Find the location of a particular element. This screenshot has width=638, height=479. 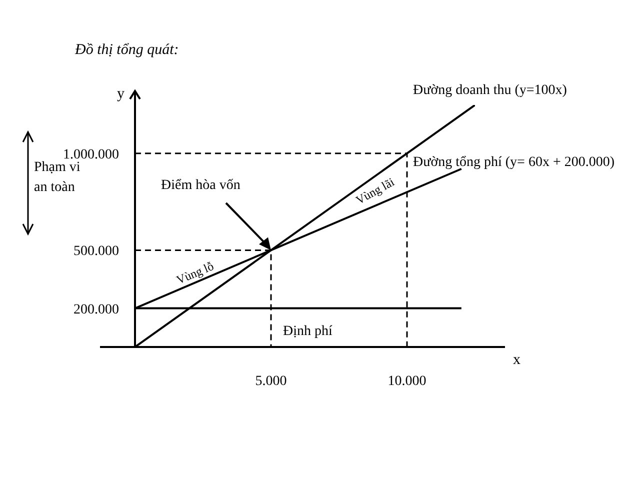

annotation: Vùng lỗ is located at coordinates (195, 272).